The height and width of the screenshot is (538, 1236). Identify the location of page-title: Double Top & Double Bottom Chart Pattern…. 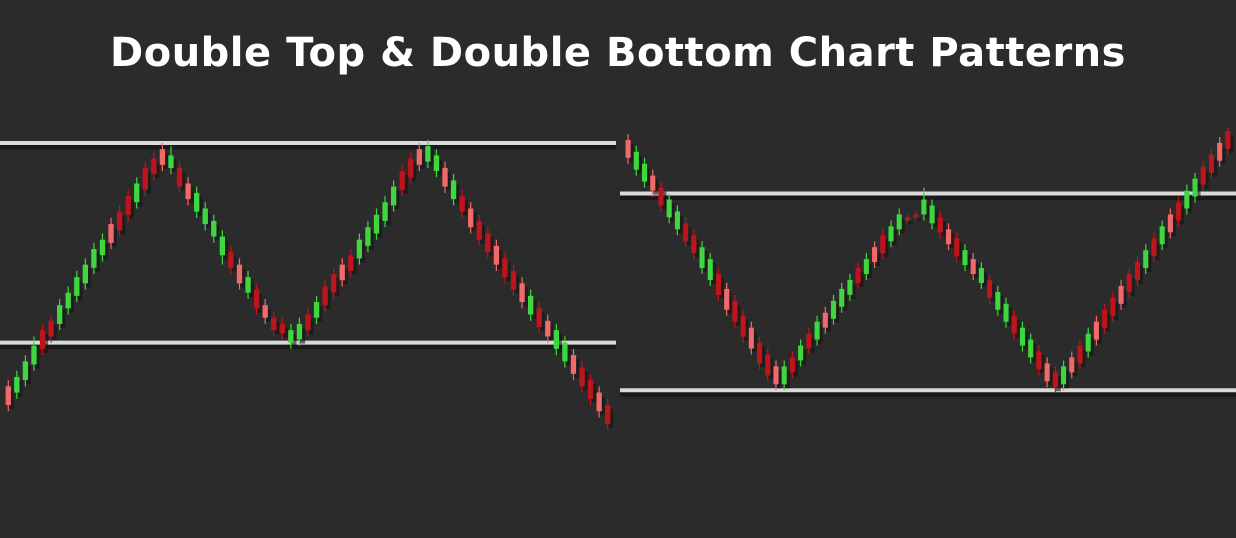
(618, 53).